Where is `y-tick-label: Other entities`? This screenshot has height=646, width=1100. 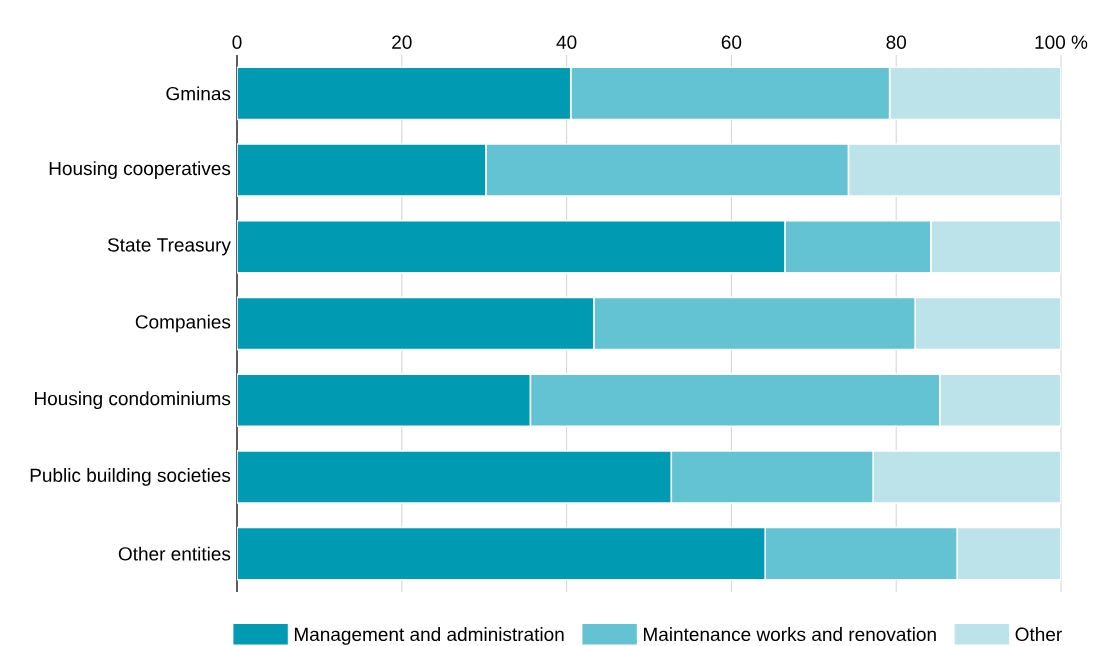 y-tick-label: Other entities is located at coordinates (174, 553).